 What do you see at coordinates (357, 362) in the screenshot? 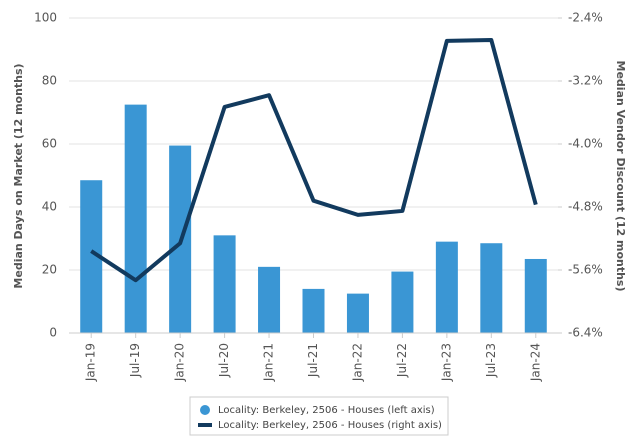
I see `x-tick-label: Jan-22` at bounding box center [357, 362].